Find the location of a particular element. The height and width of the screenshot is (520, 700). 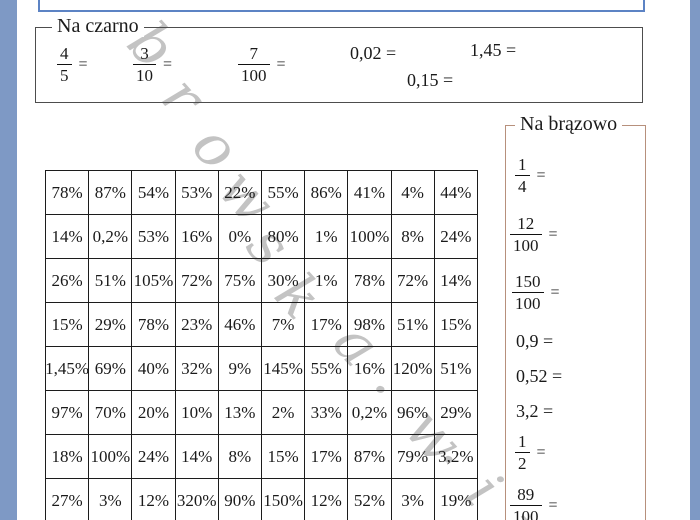

grid-cell: 320% is located at coordinates (197, 499).